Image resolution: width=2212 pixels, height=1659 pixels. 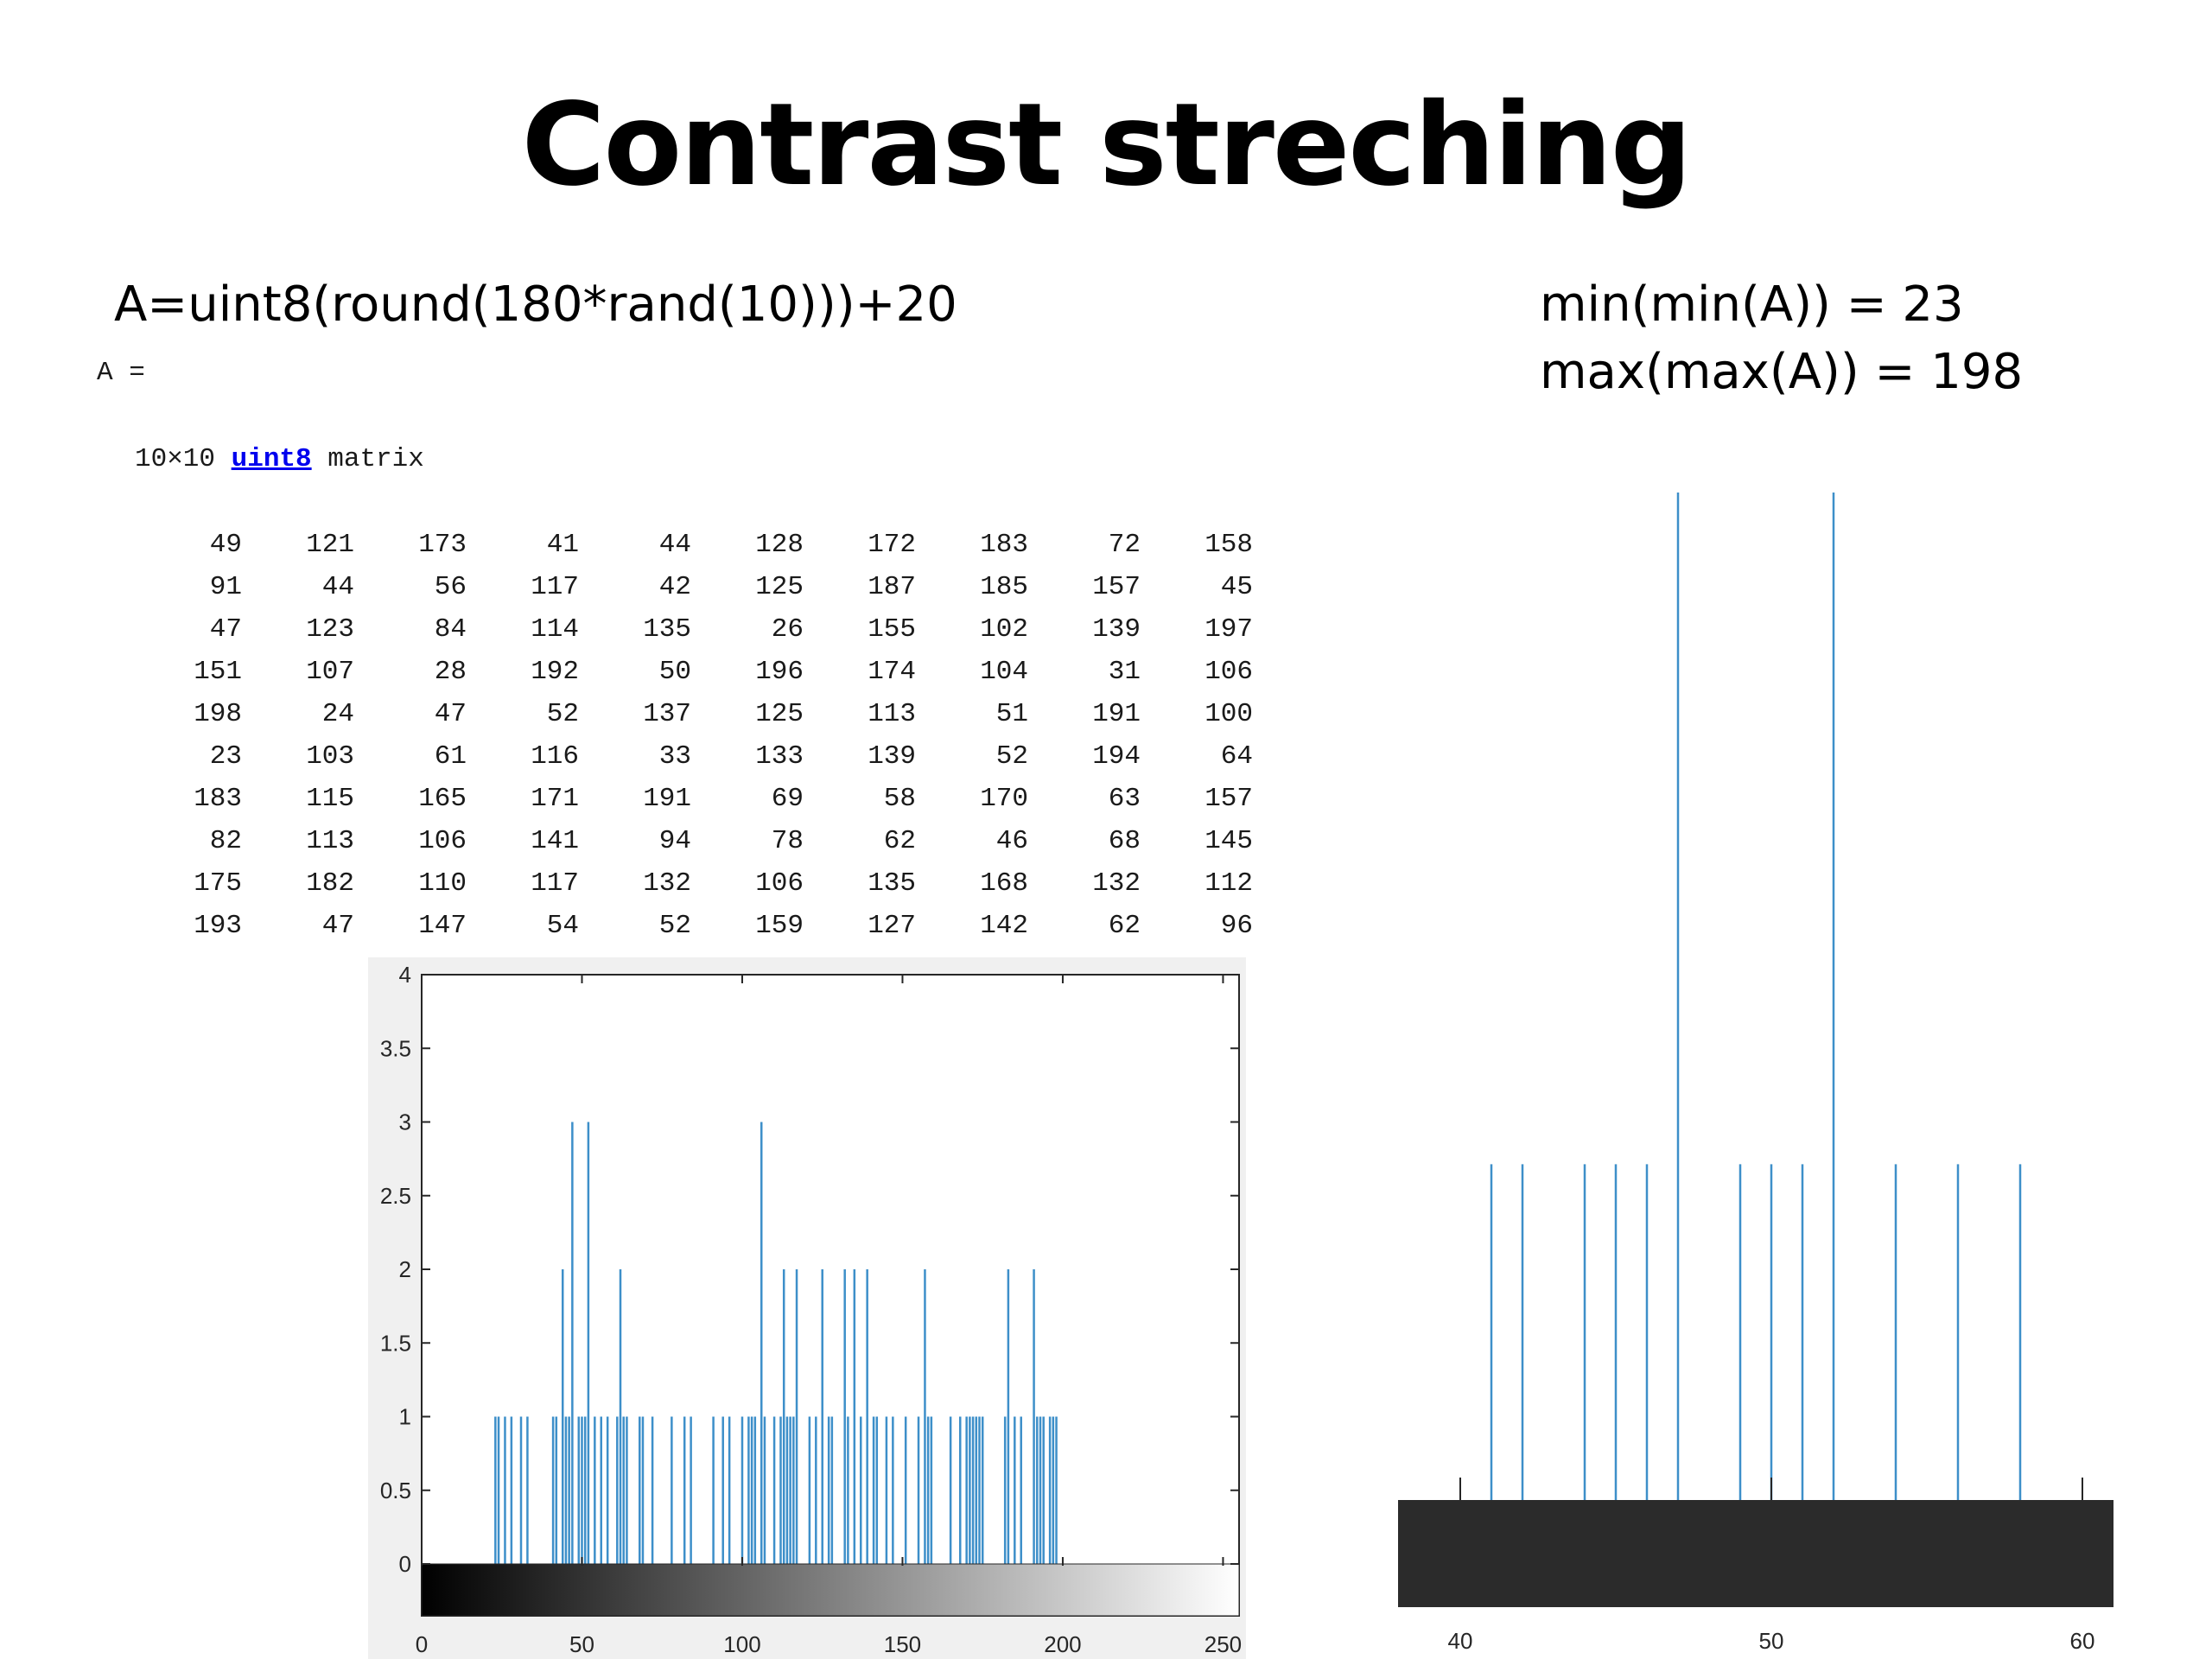 I want to click on matrix-cell: 69, so click(x=787, y=799).